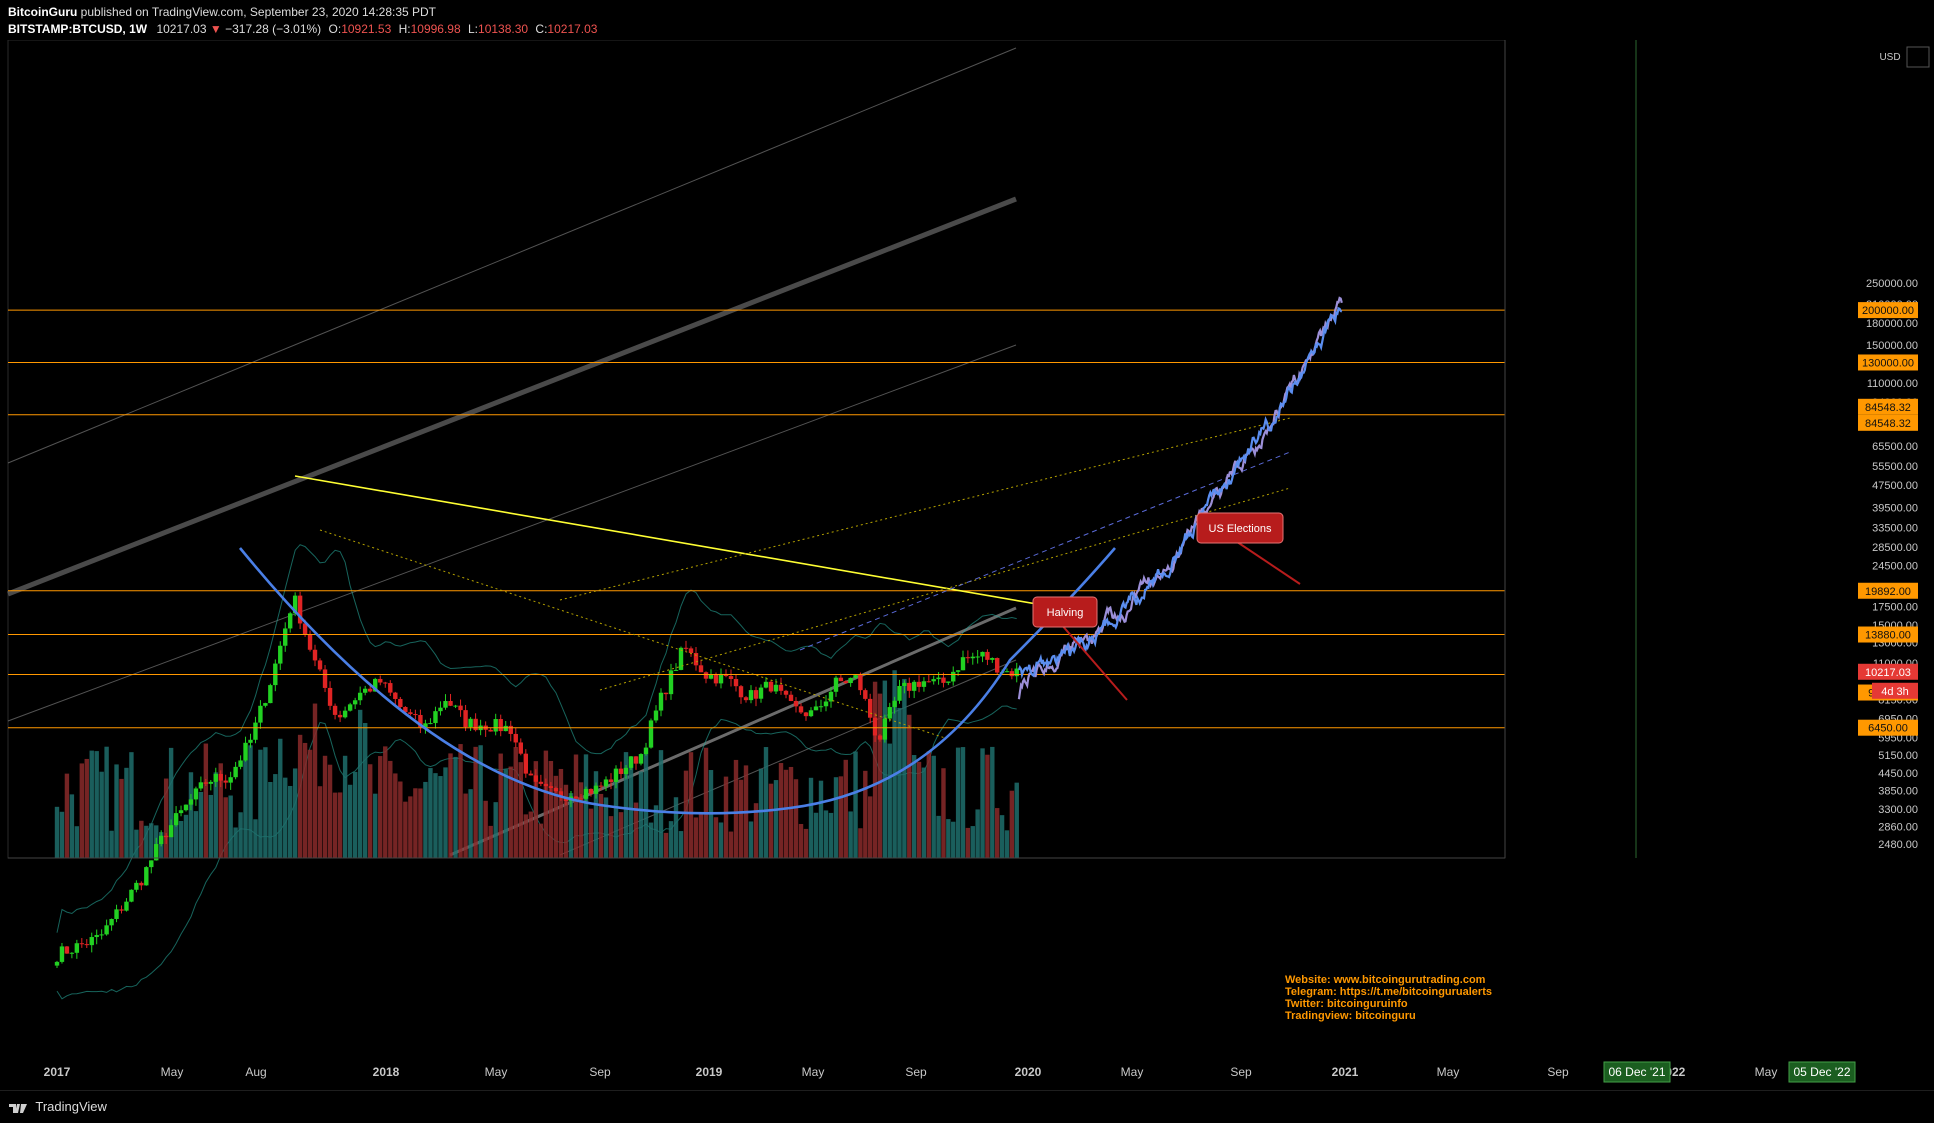 The width and height of the screenshot is (1934, 1123). What do you see at coordinates (1268, 562) in the screenshot?
I see `us-elections-callout-pointer` at bounding box center [1268, 562].